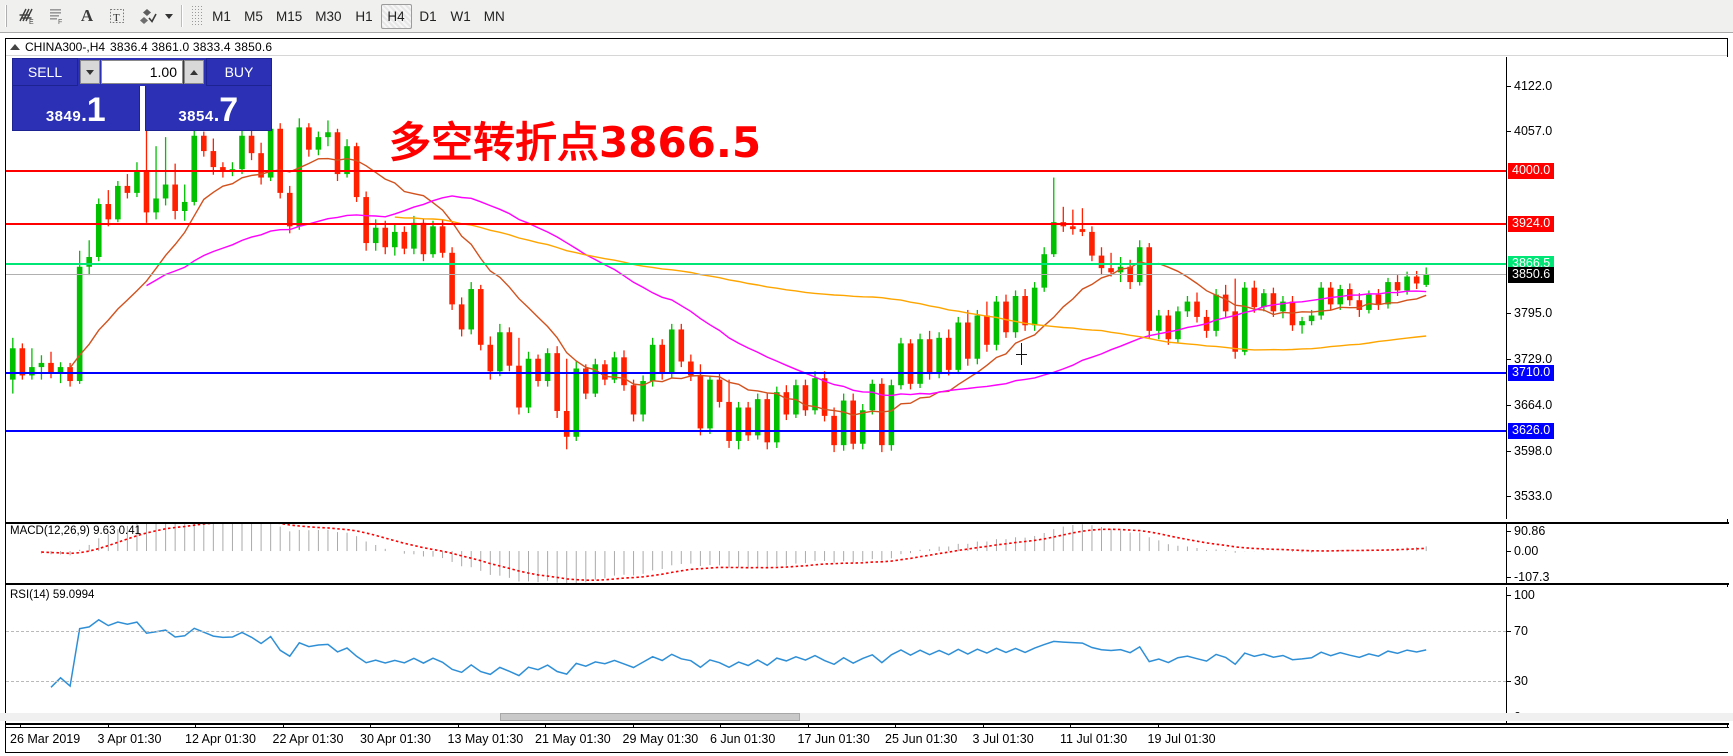 The width and height of the screenshot is (1733, 756). What do you see at coordinates (1533, 404) in the screenshot?
I see `price-axis-label: 3664.0` at bounding box center [1533, 404].